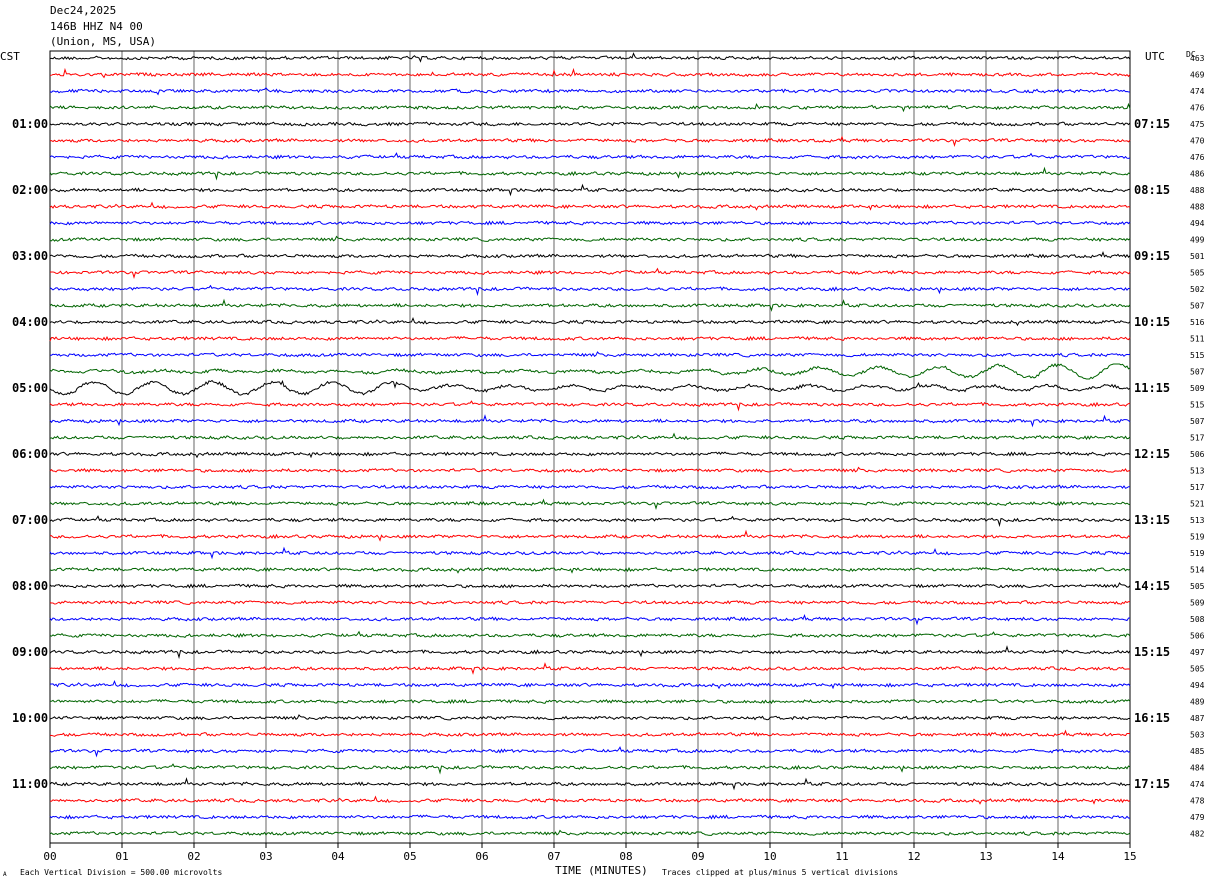 This screenshot has height=886, width=1210. Describe the element at coordinates (1197, 174) in the screenshot. I see `dc-offset-label: 486` at that location.